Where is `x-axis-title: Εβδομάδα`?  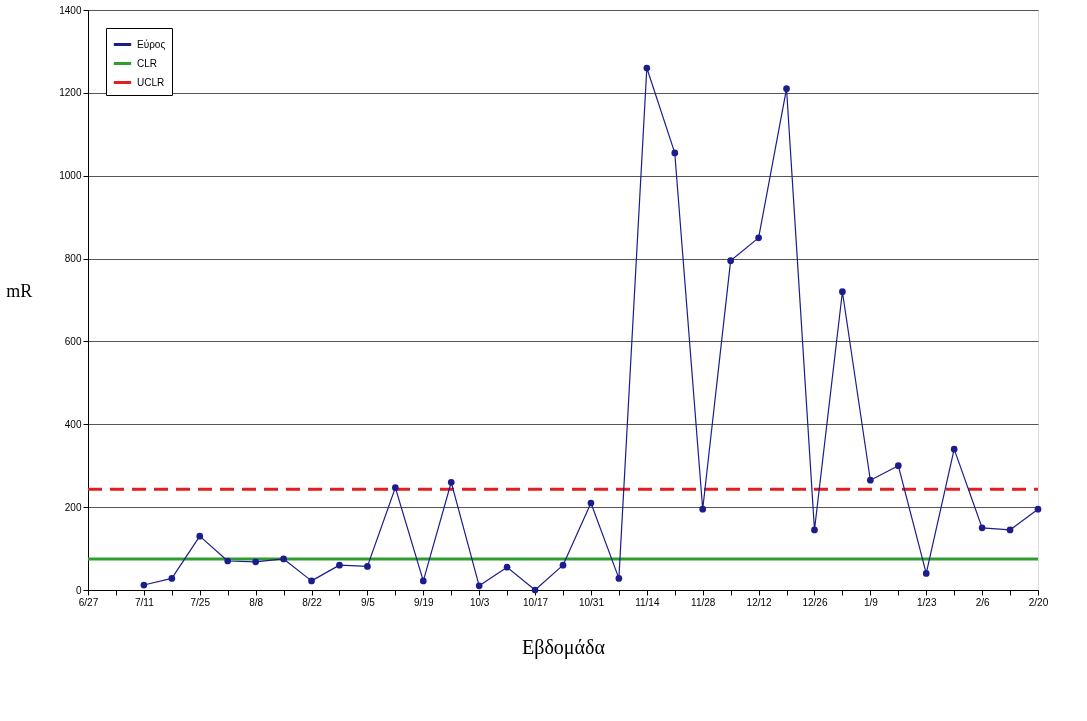 x-axis-title: Εβδομάδα is located at coordinates (564, 647).